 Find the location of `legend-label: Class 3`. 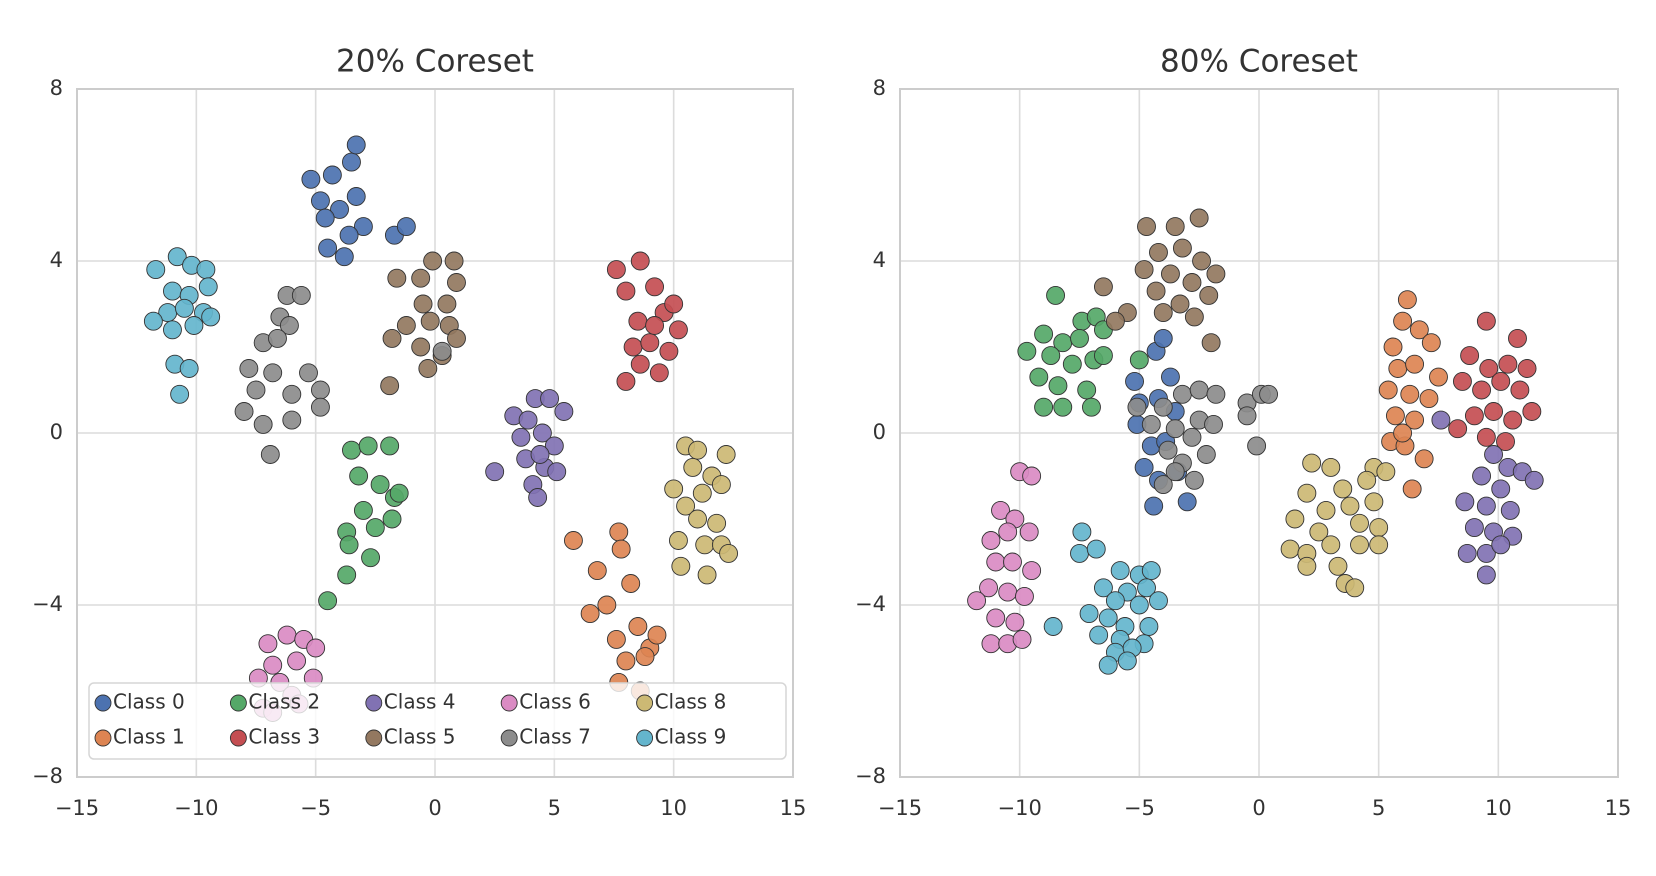

legend-label: Class 3 is located at coordinates (284, 737).